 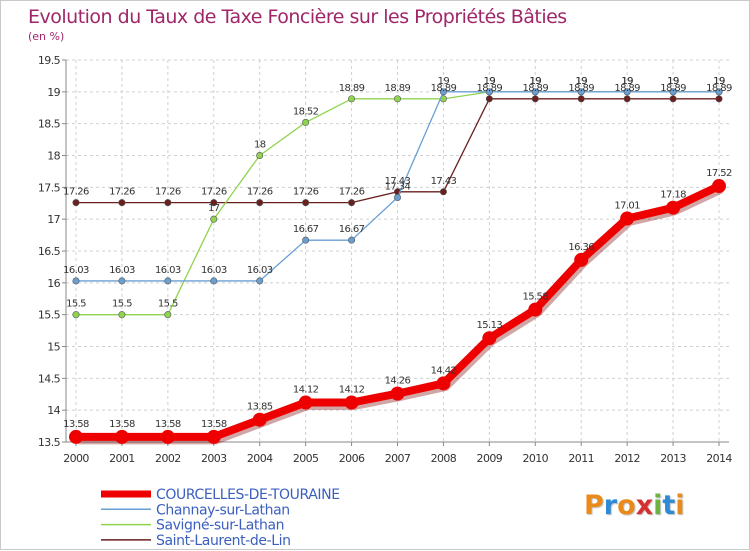 I want to click on data-label: 15.13, so click(x=490, y=325).